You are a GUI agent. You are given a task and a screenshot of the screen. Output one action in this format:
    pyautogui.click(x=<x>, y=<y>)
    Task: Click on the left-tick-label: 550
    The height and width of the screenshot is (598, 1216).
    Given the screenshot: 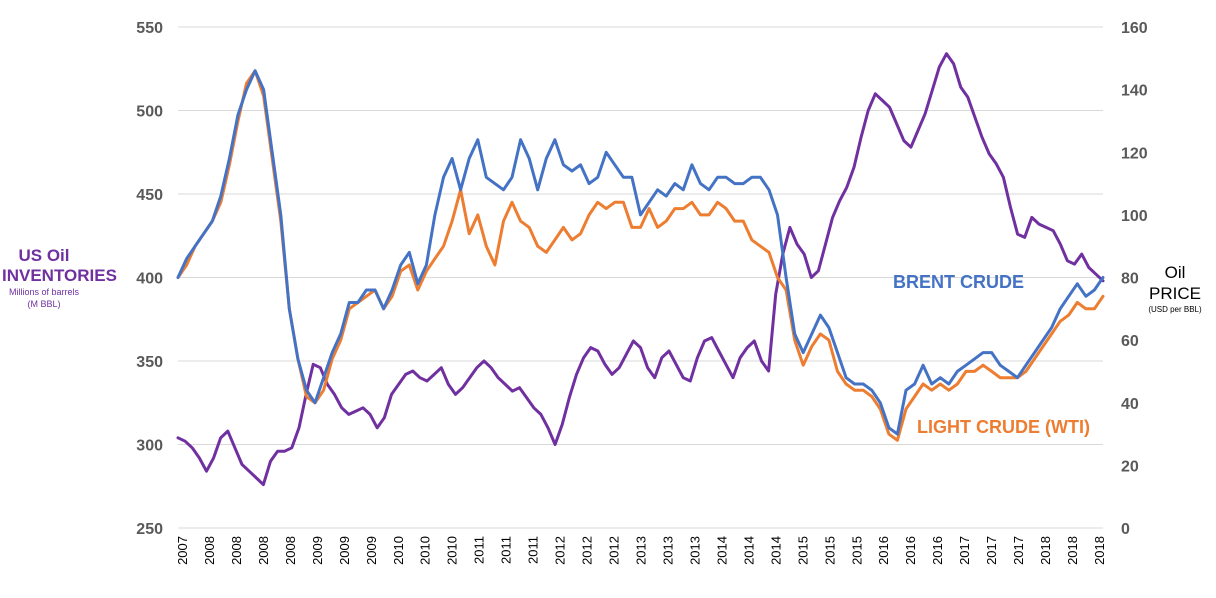 What is the action you would take?
    pyautogui.click(x=149, y=28)
    